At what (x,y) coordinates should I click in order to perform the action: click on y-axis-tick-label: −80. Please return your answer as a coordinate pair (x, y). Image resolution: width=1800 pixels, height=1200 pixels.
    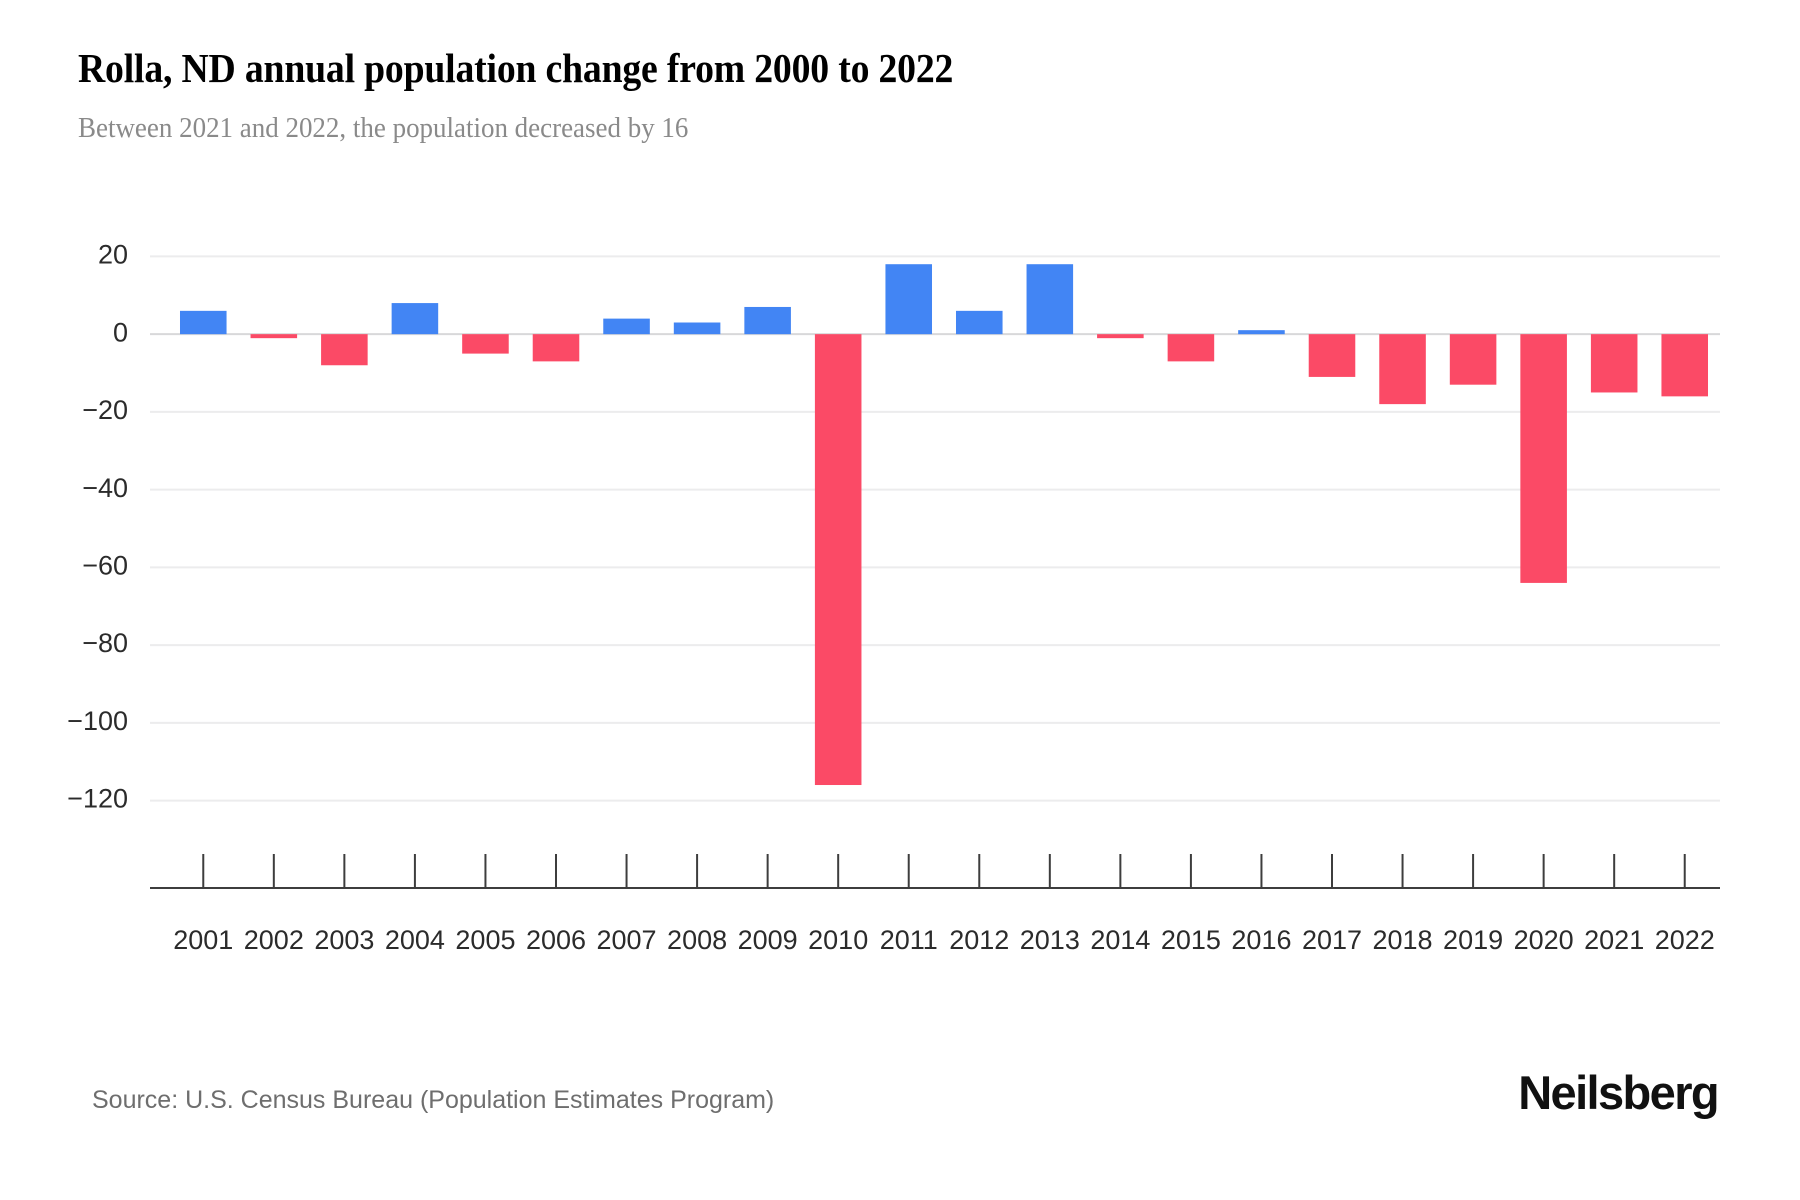
    Looking at the image, I should click on (105, 643).